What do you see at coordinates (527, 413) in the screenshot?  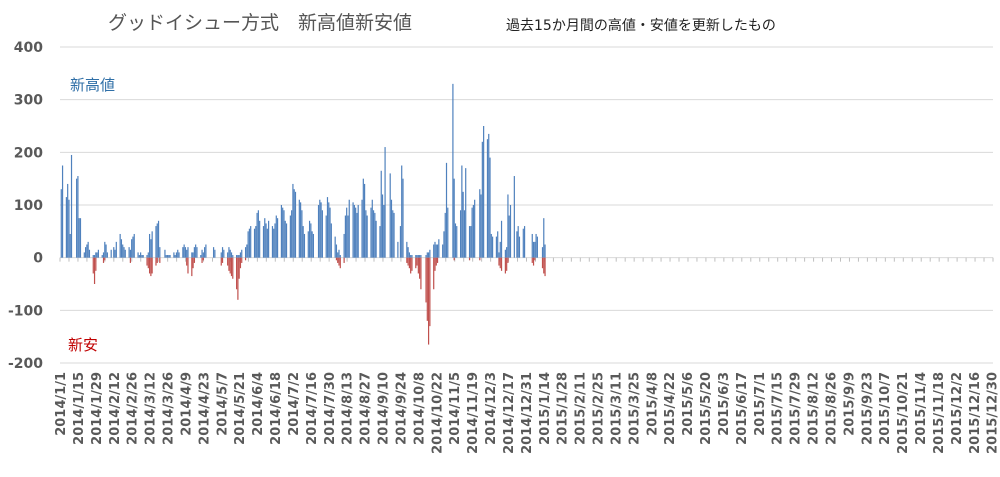 I see `x-tick-label: 2014/12/31` at bounding box center [527, 413].